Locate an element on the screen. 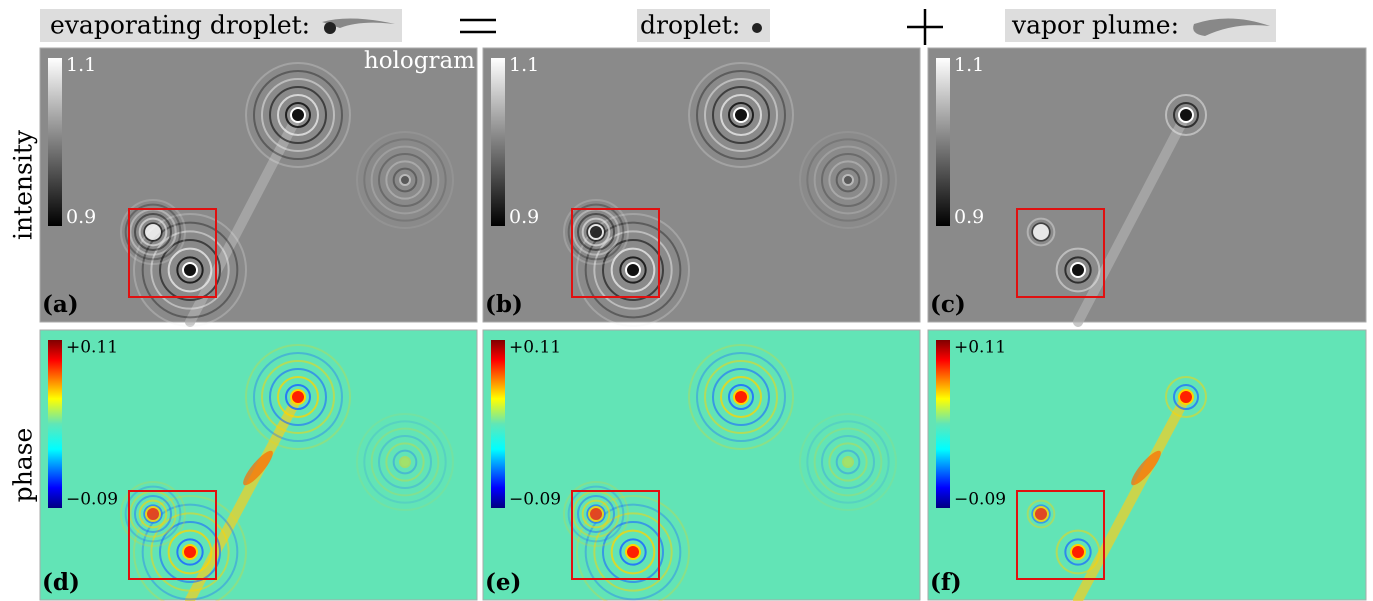  term-label: vapor plume: is located at coordinates (1095, 25).